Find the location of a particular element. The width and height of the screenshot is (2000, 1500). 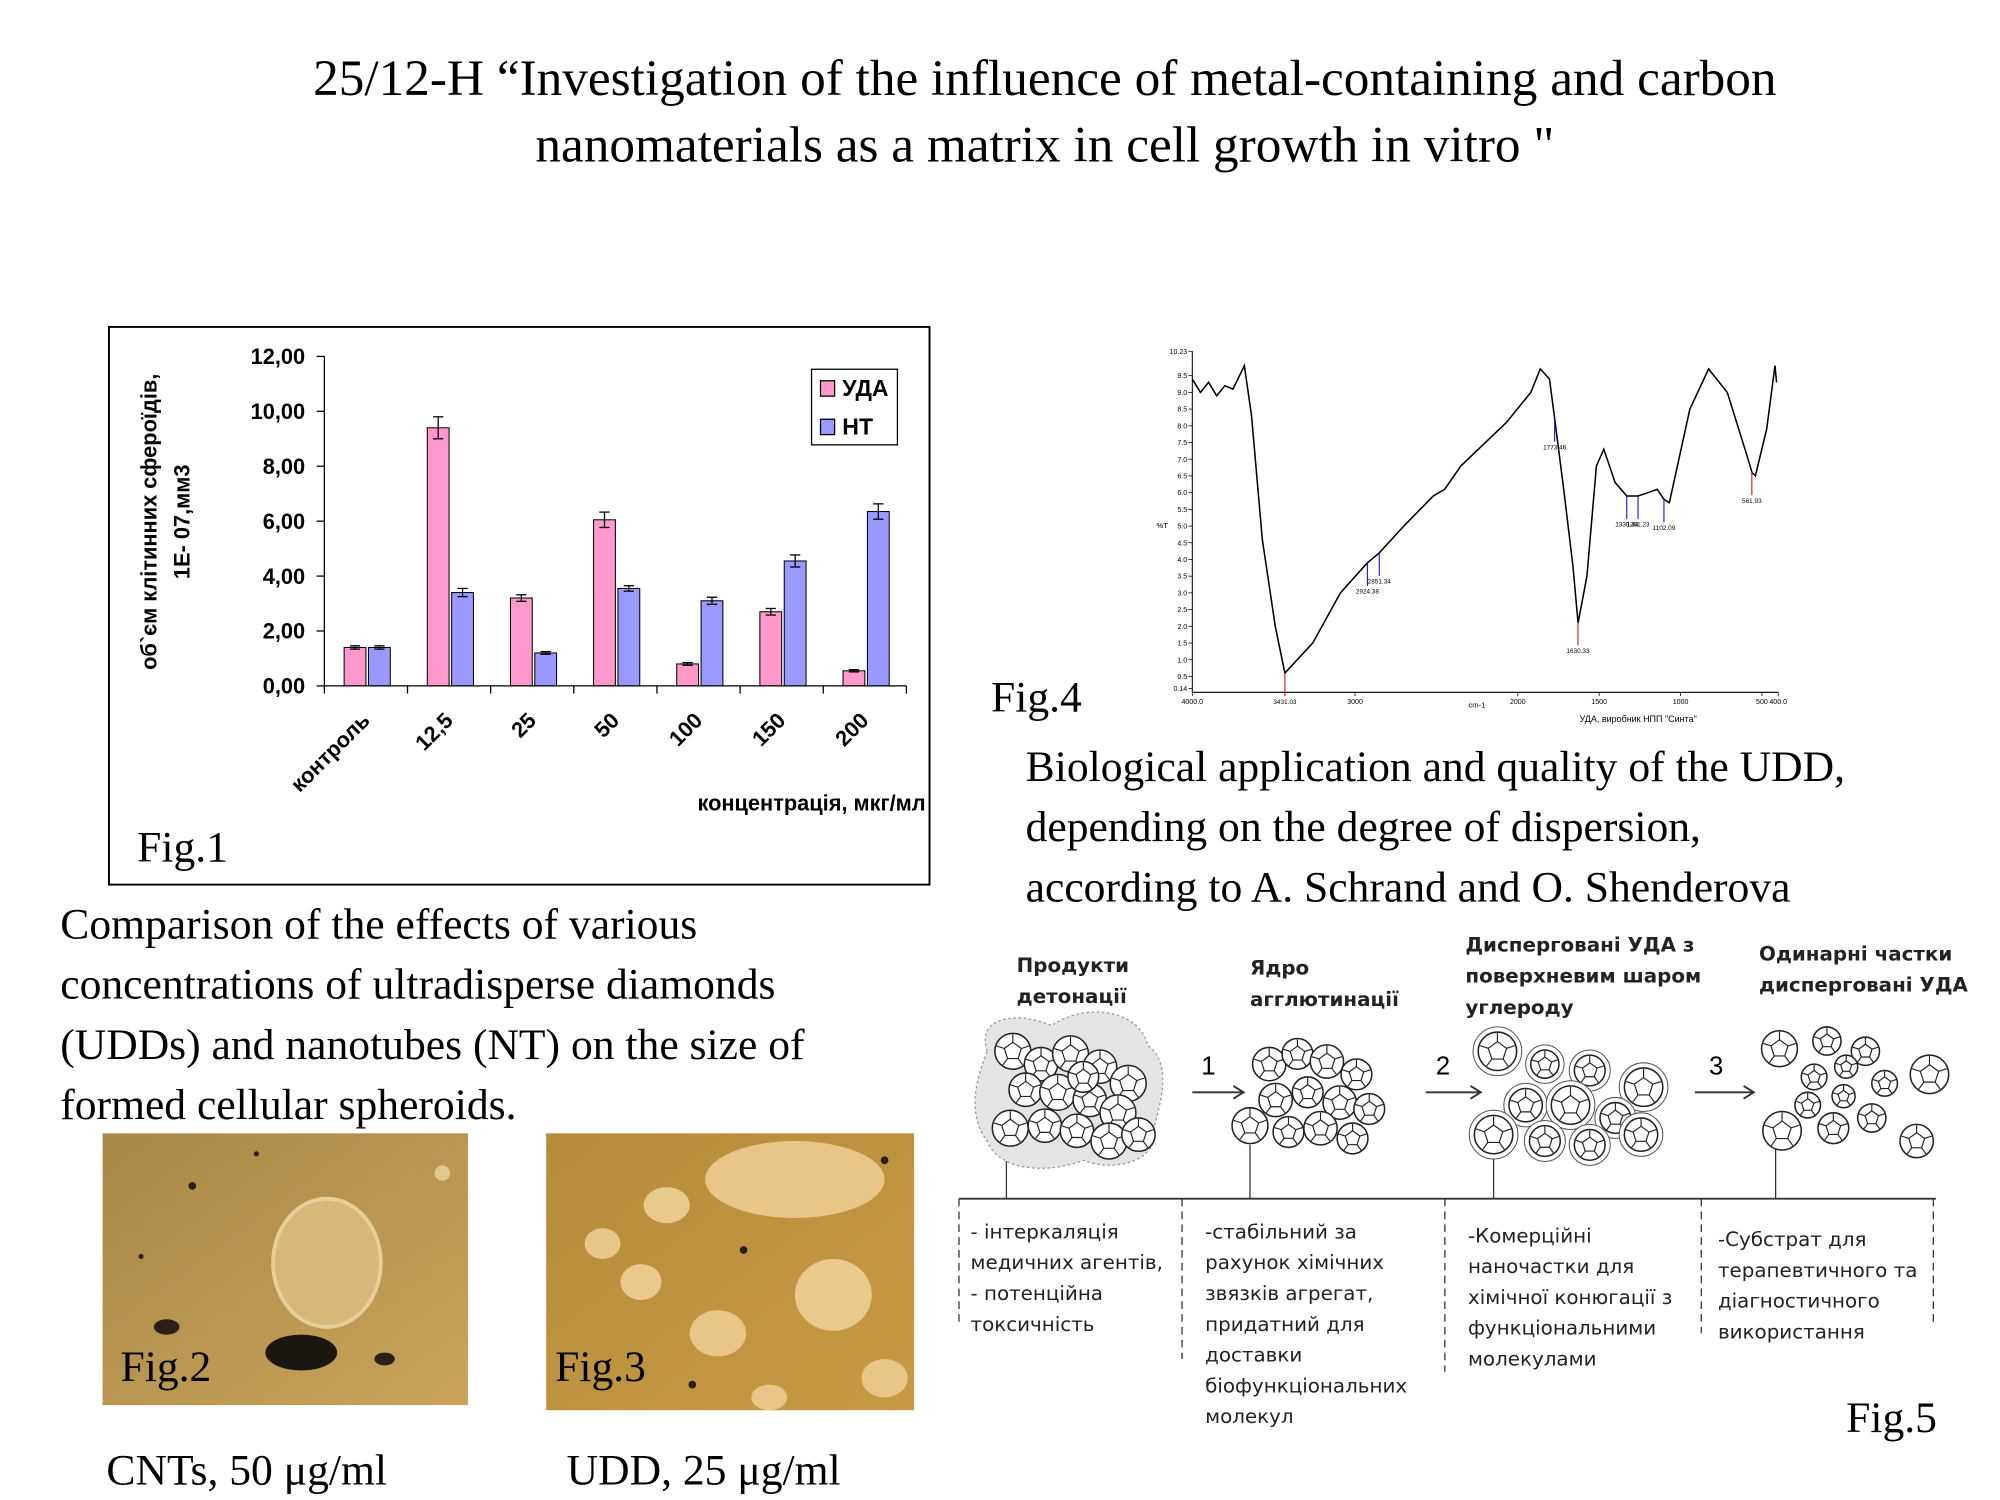

x-tick-label: 4000.0 is located at coordinates (1193, 702).